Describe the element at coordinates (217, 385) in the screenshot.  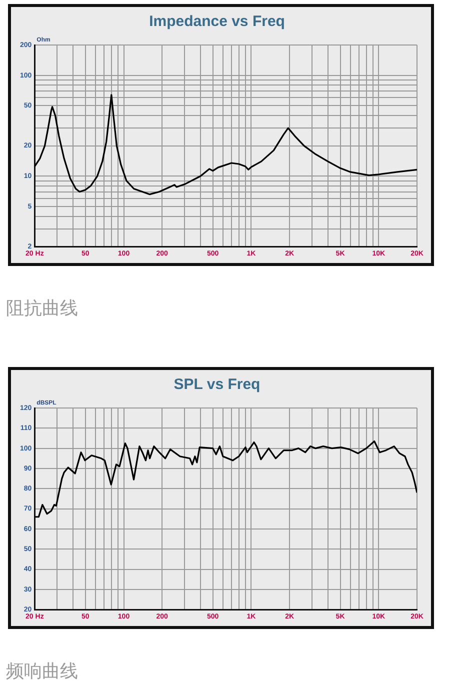
I see `chart-title: SPL vs Freq` at that location.